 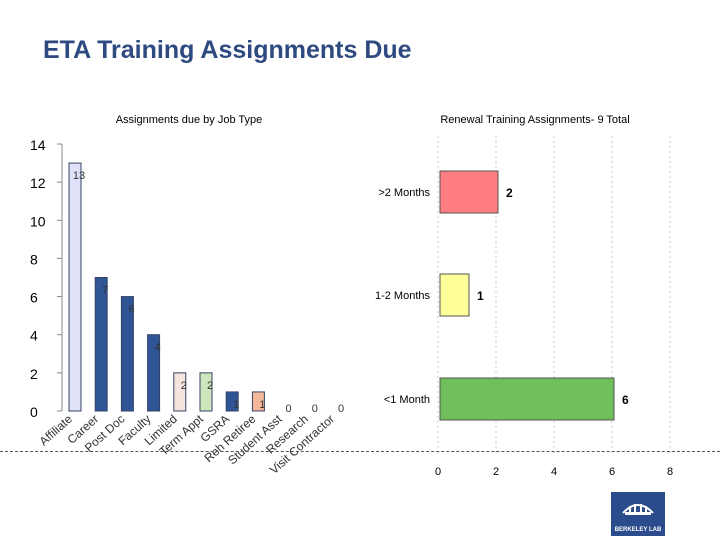 I want to click on logo-text: BERKELEY LAB, so click(x=638, y=530).